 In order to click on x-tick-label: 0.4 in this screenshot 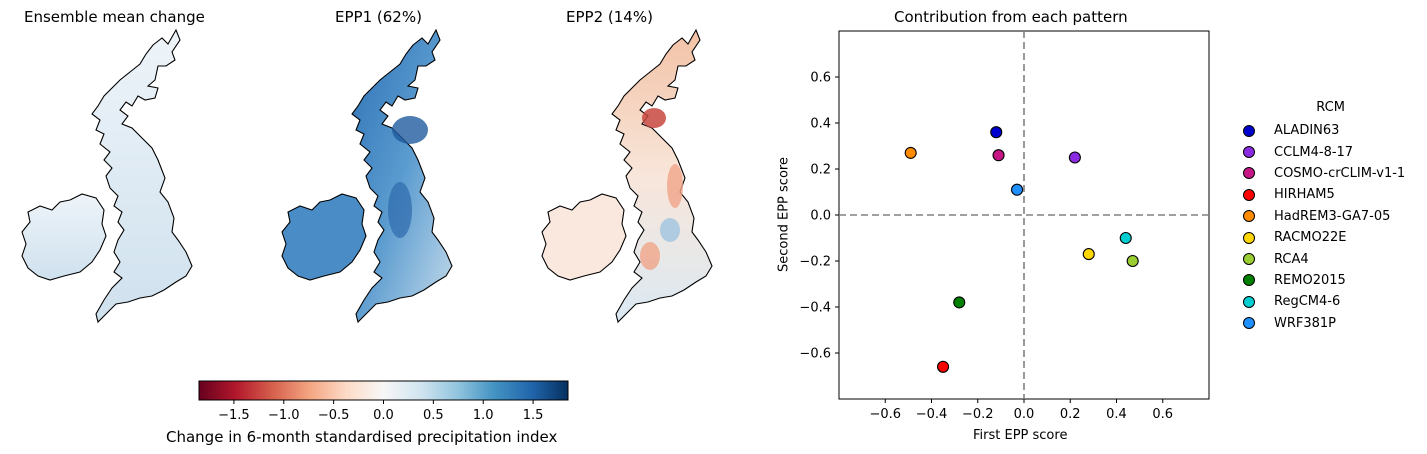, I will do `click(1116, 414)`.